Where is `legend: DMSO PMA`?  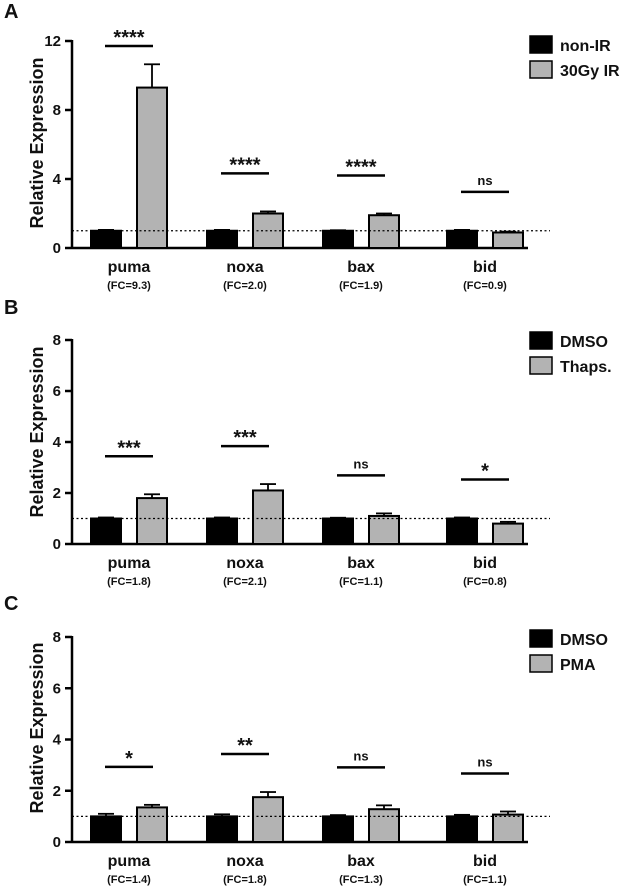 legend: DMSO PMA is located at coordinates (568, 651).